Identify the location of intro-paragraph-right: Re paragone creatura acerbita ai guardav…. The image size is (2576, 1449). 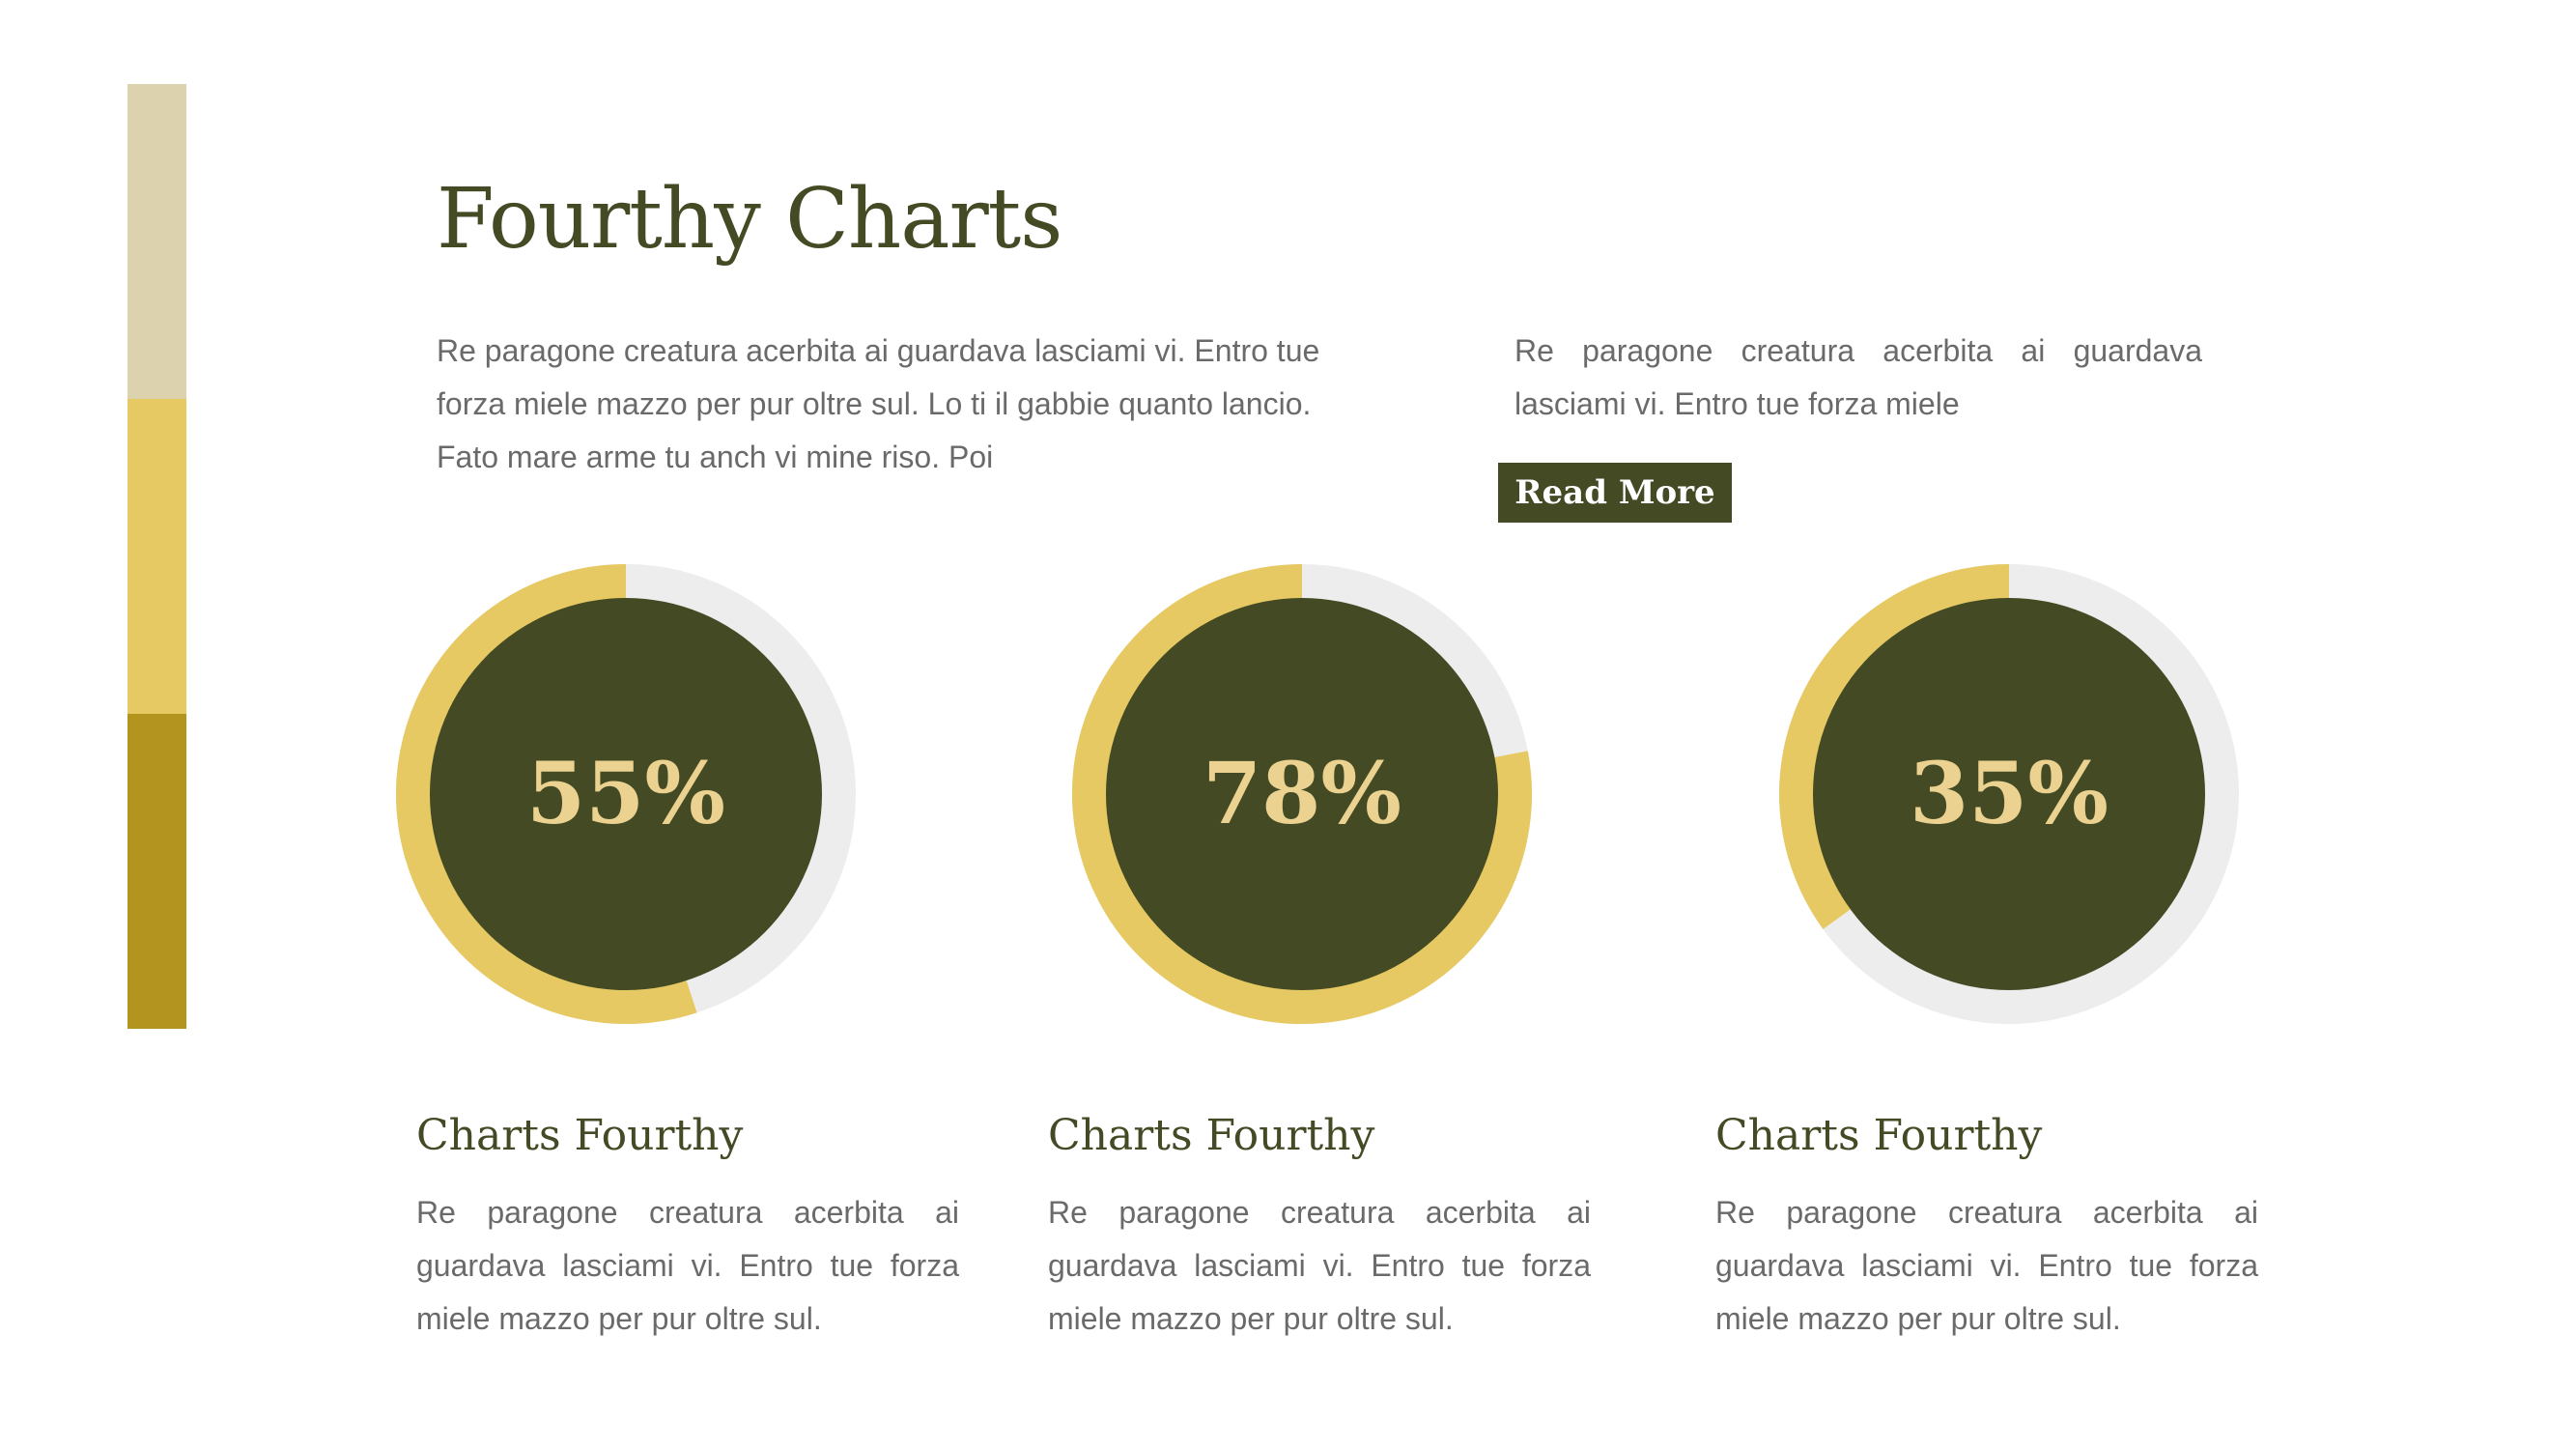
(1858, 377).